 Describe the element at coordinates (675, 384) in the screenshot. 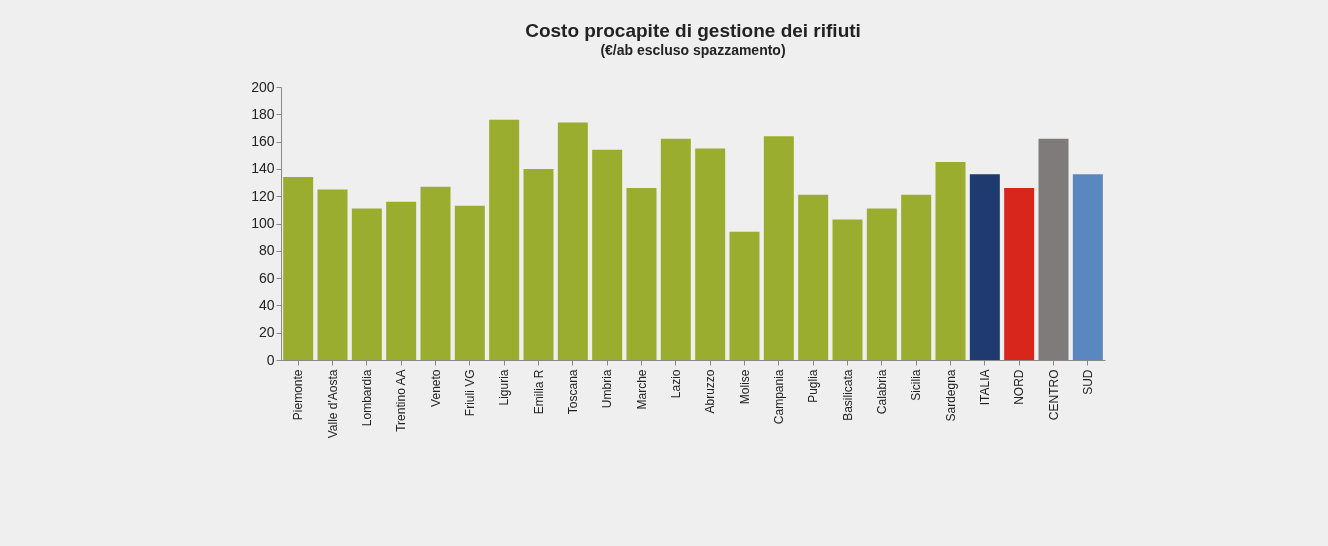

I see `x-tick-label: Lazio` at that location.